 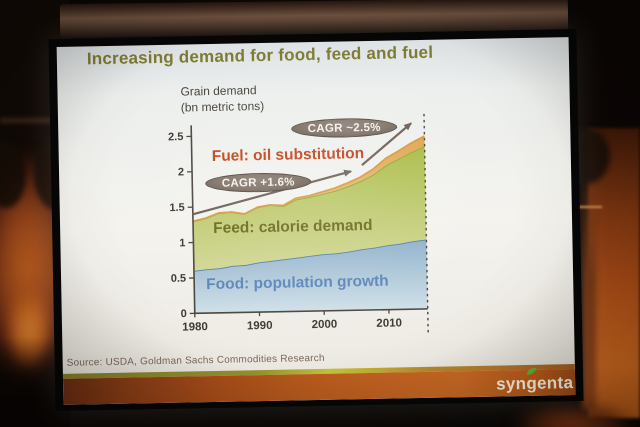 What do you see at coordinates (35, 120) in the screenshot?
I see `wall-ledge` at bounding box center [35, 120].